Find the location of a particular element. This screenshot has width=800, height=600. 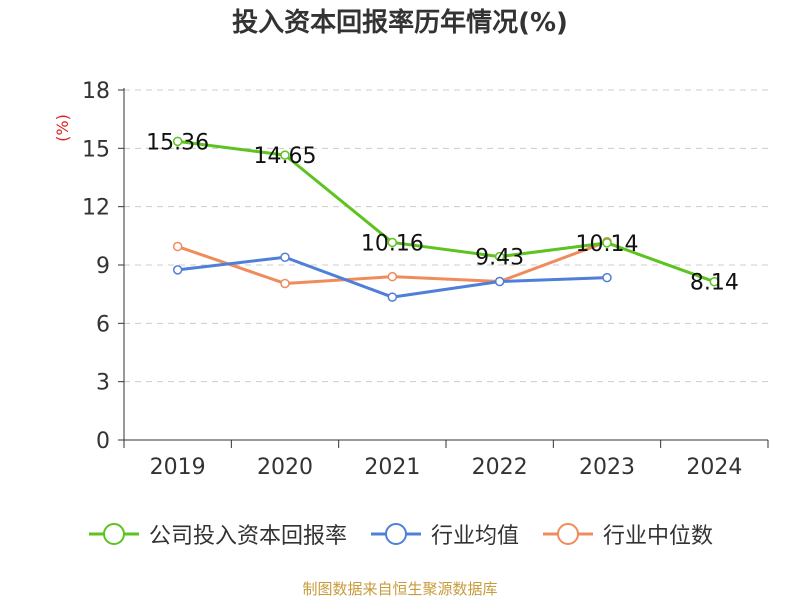

source-note: 制图数据来自恒生聚源数据库 is located at coordinates (400, 589).